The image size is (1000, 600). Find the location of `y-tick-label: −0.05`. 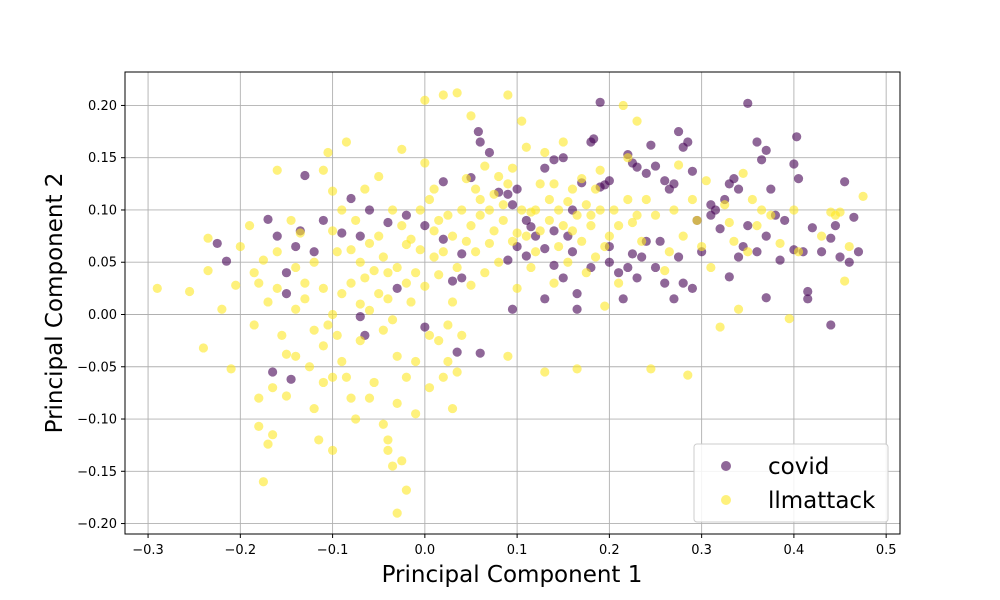

y-tick-label: −0.05 is located at coordinates (97, 367).